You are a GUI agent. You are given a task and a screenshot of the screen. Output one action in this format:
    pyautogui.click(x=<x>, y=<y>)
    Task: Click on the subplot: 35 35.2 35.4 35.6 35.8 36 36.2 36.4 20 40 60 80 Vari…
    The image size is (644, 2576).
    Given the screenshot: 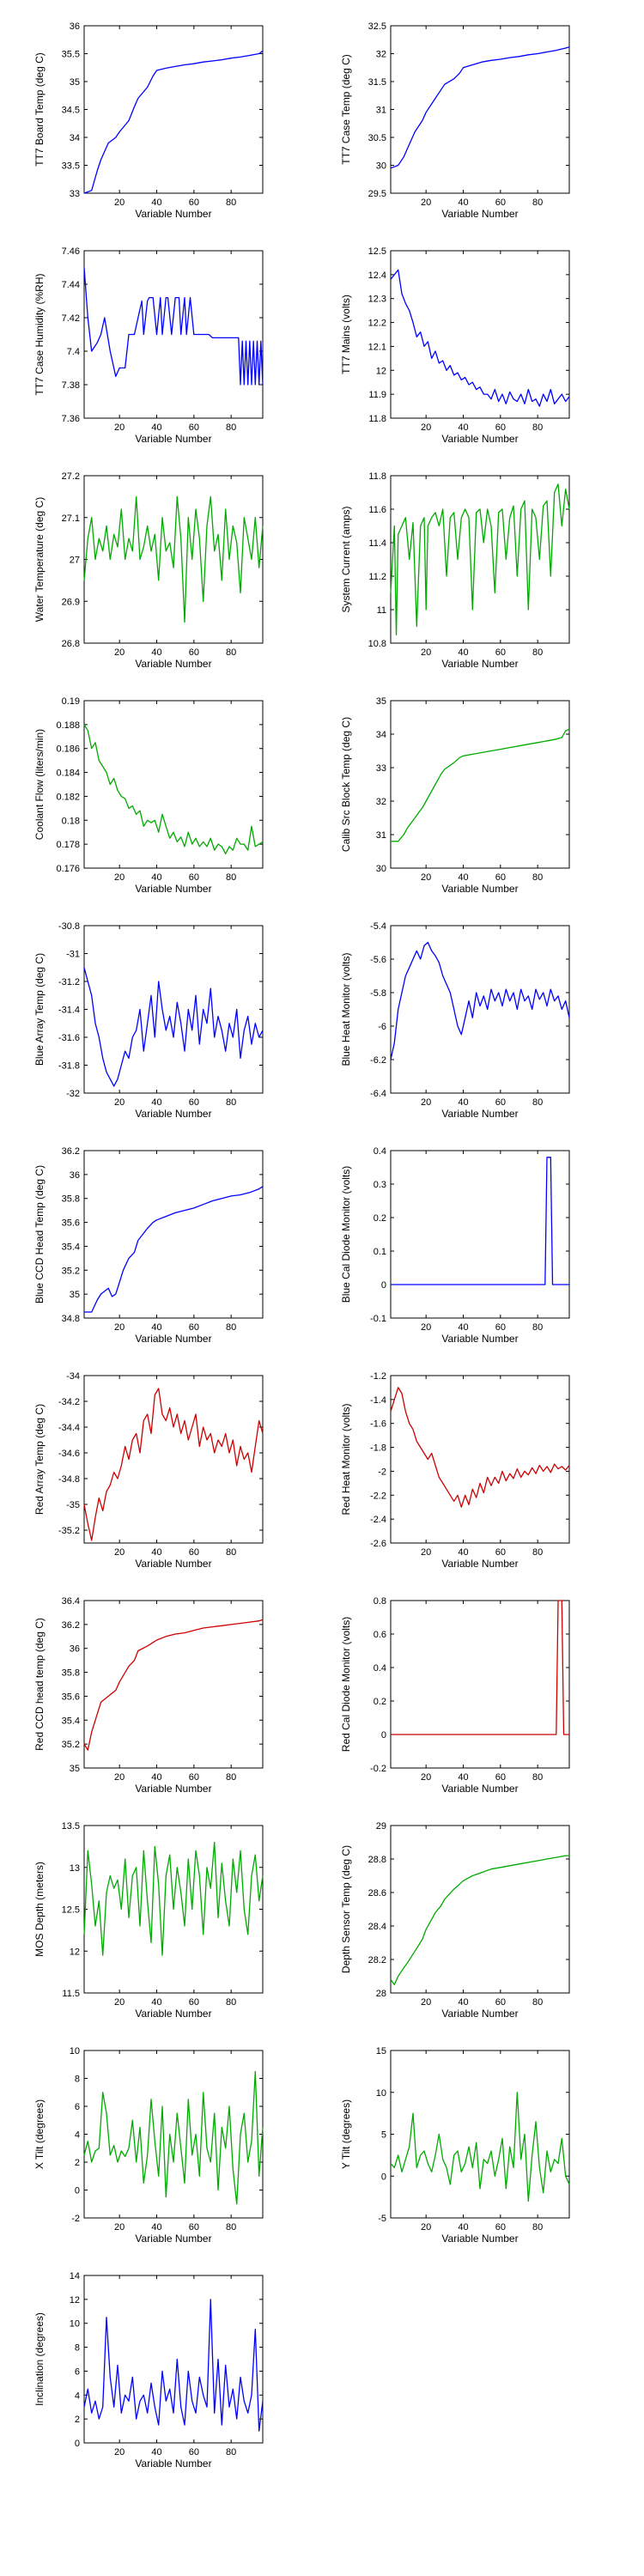 What is the action you would take?
    pyautogui.click(x=148, y=1696)
    